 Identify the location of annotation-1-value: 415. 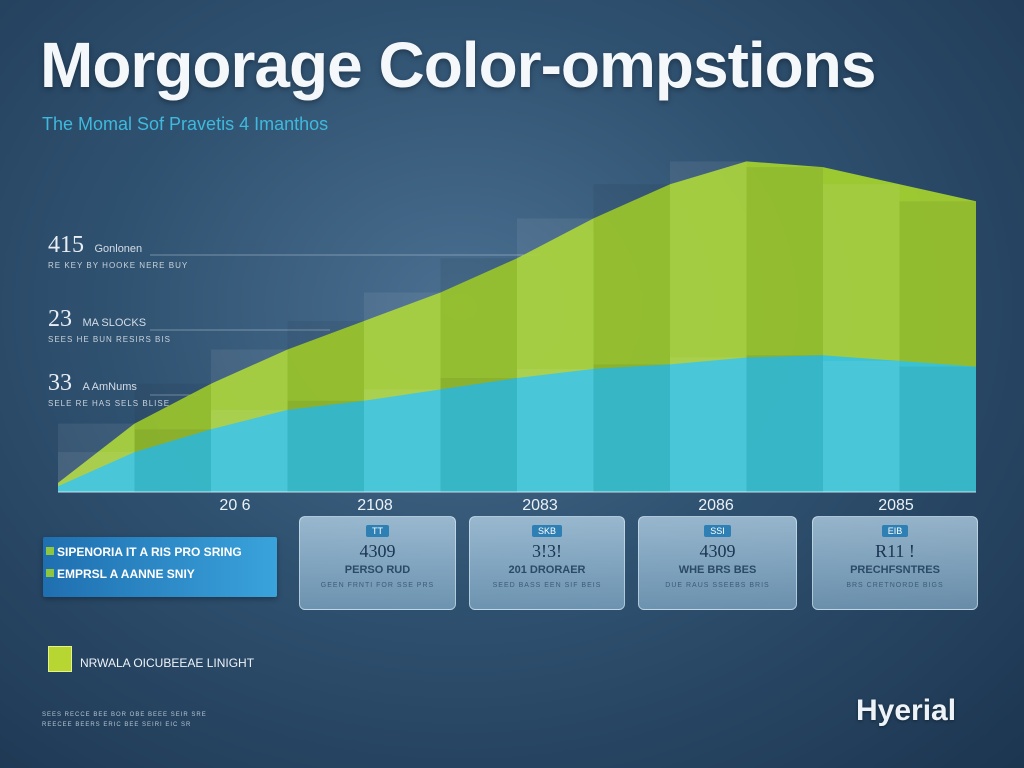
(66, 245).